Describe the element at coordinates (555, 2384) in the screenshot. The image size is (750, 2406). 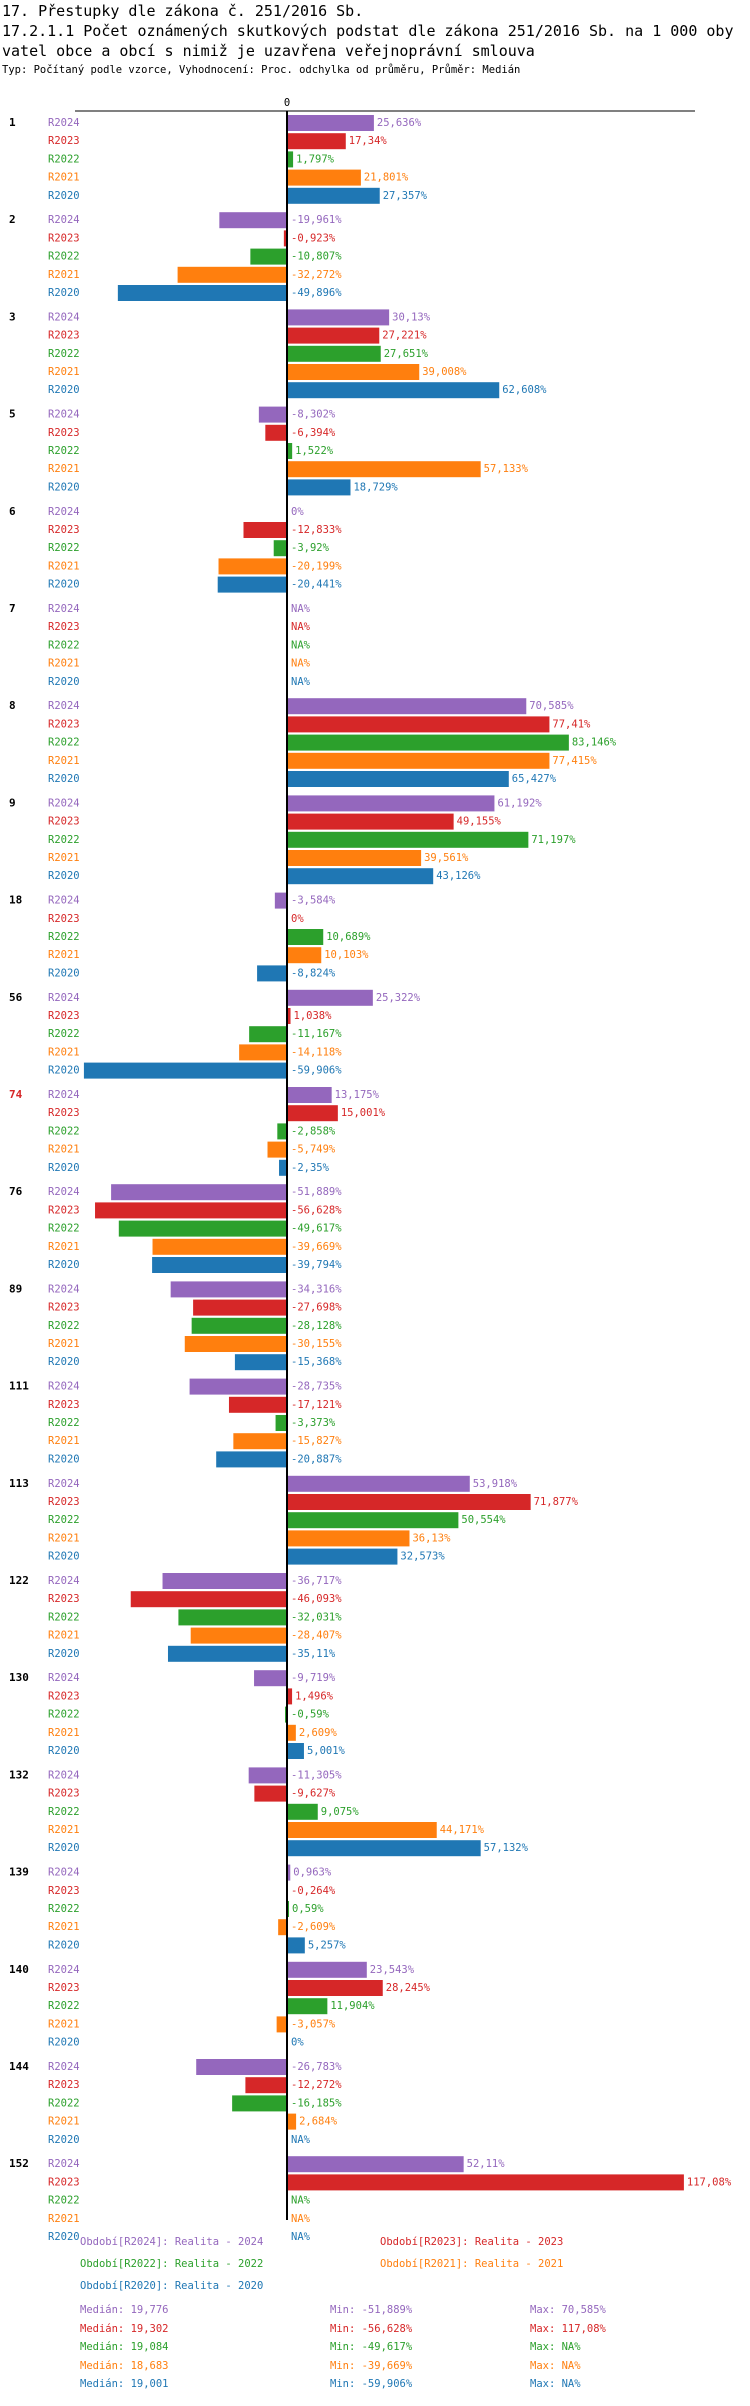
I see `legend-max-R2020: Max: NA%` at that location.